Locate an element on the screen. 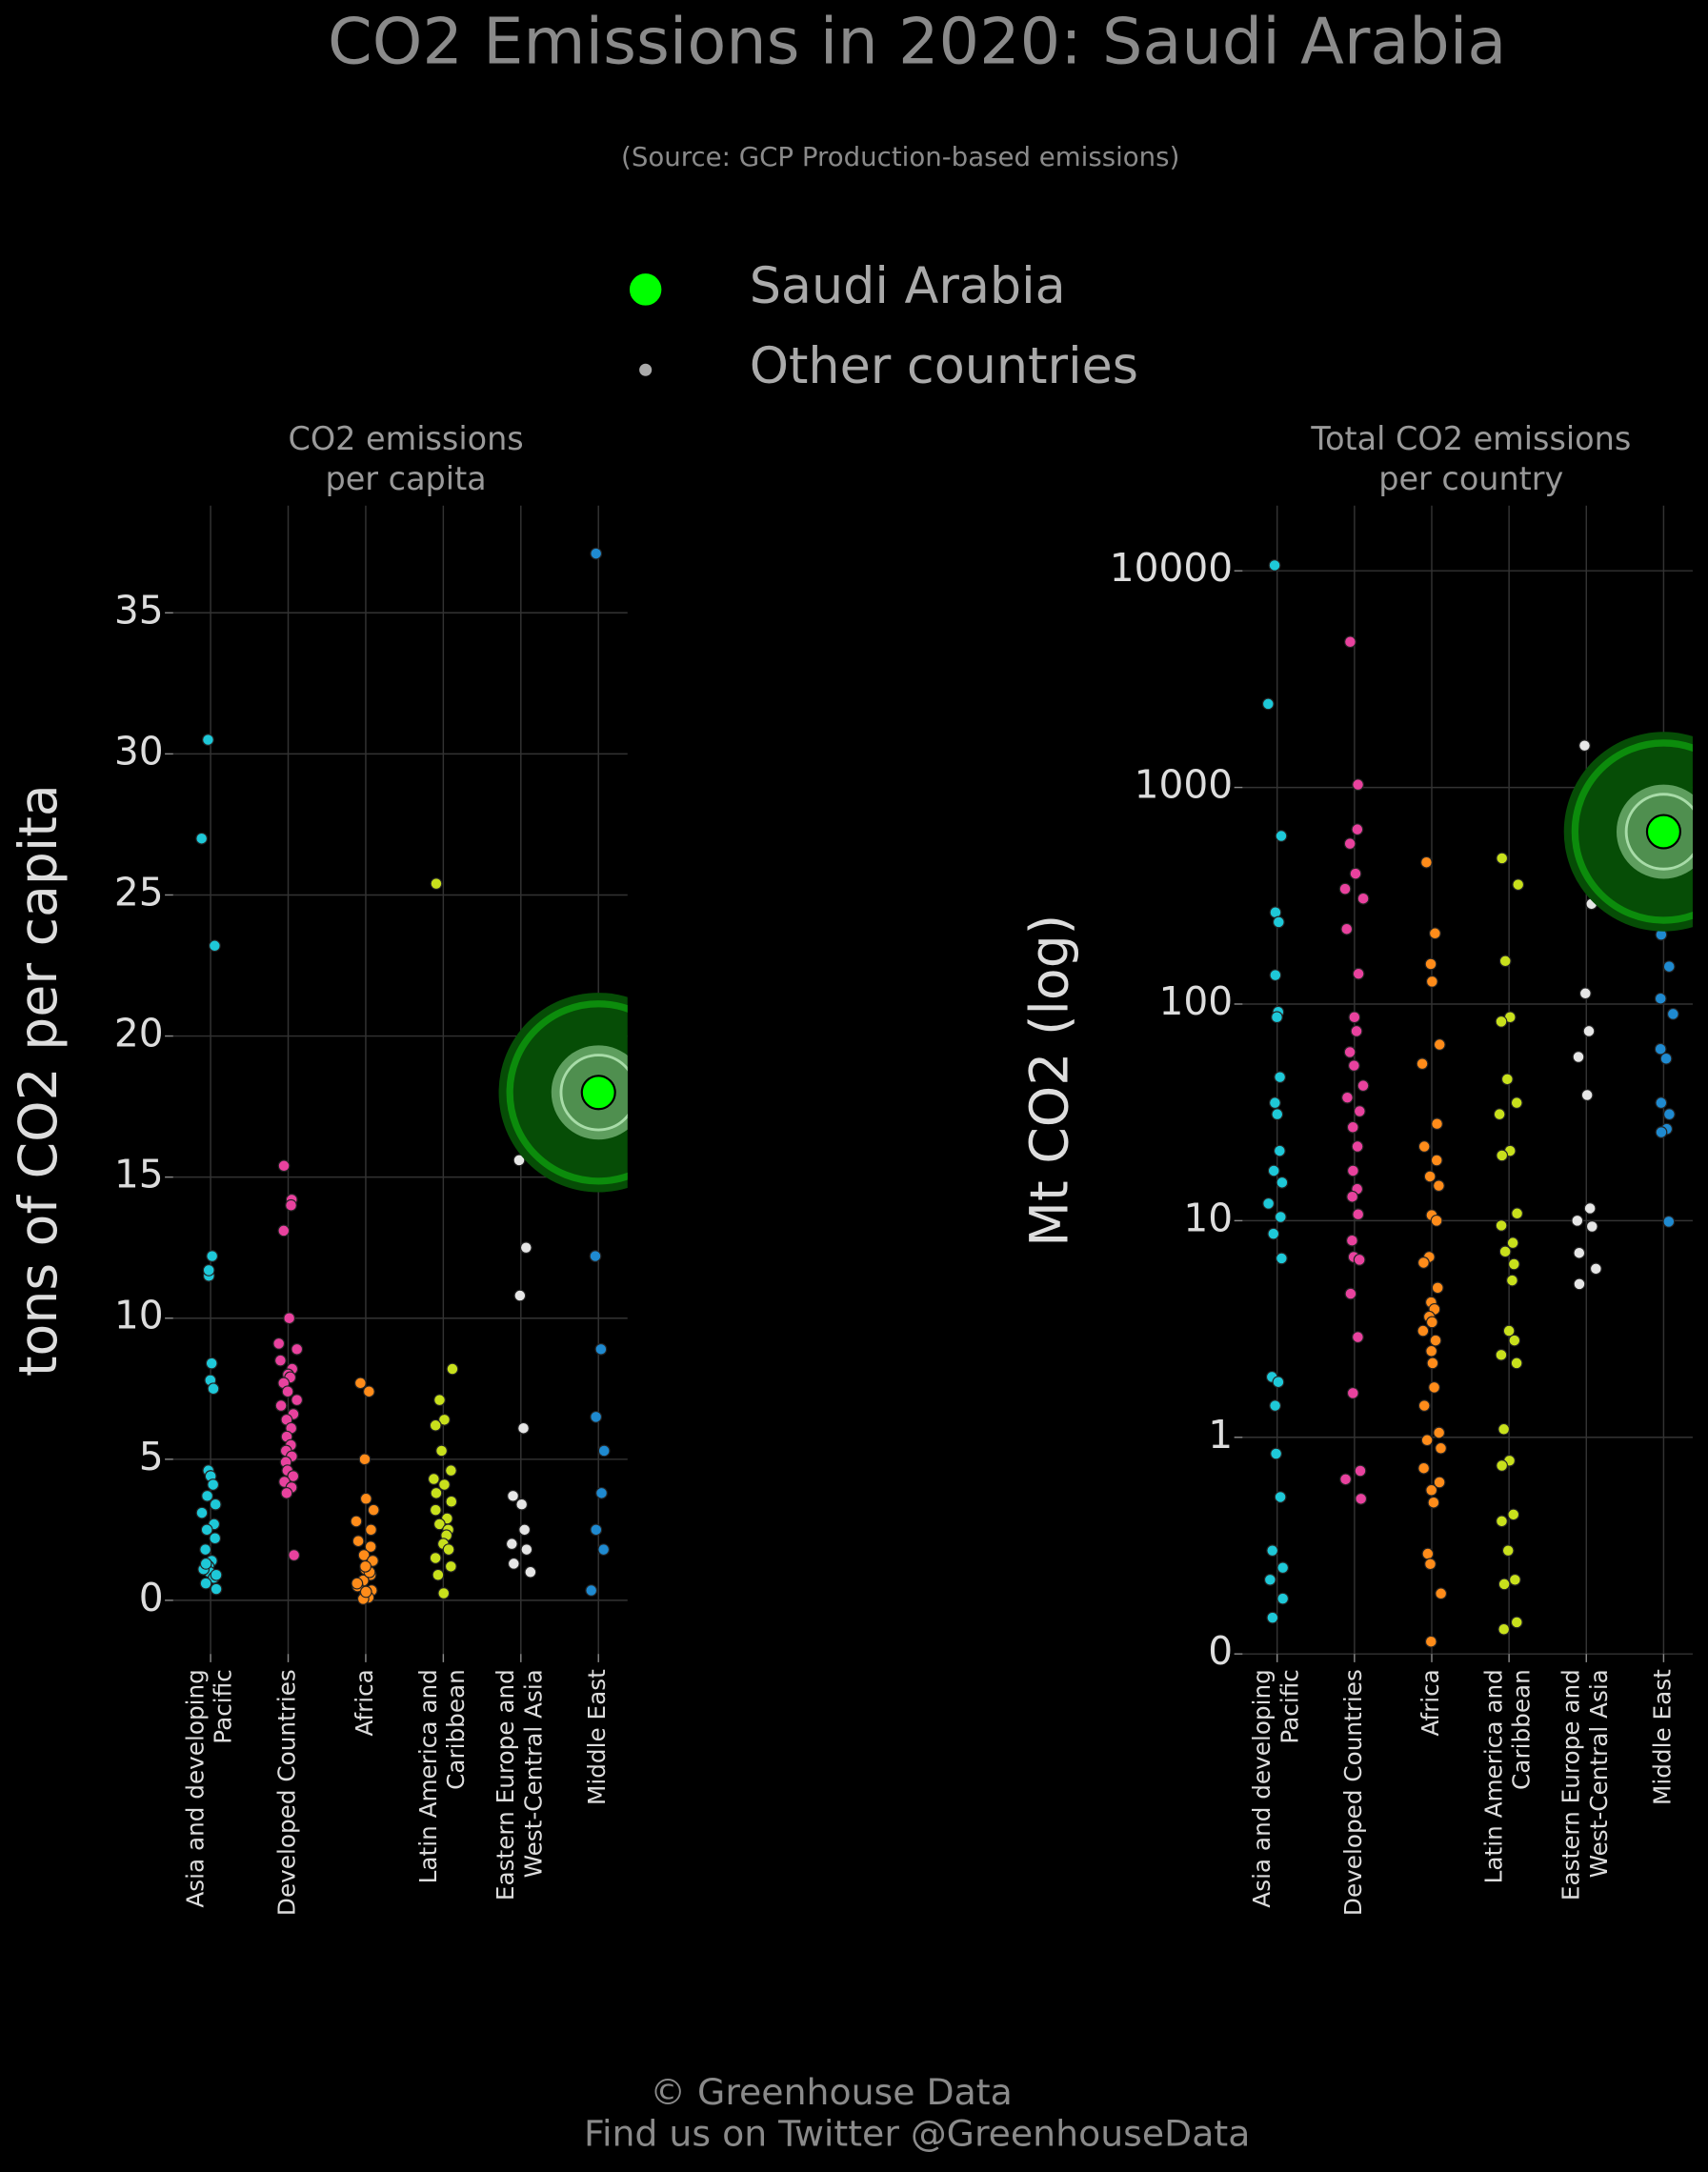 Image resolution: width=1708 pixels, height=2172 pixels. title: CO2 Emissions in 2020: Saudi Arabia is located at coordinates (917, 42).